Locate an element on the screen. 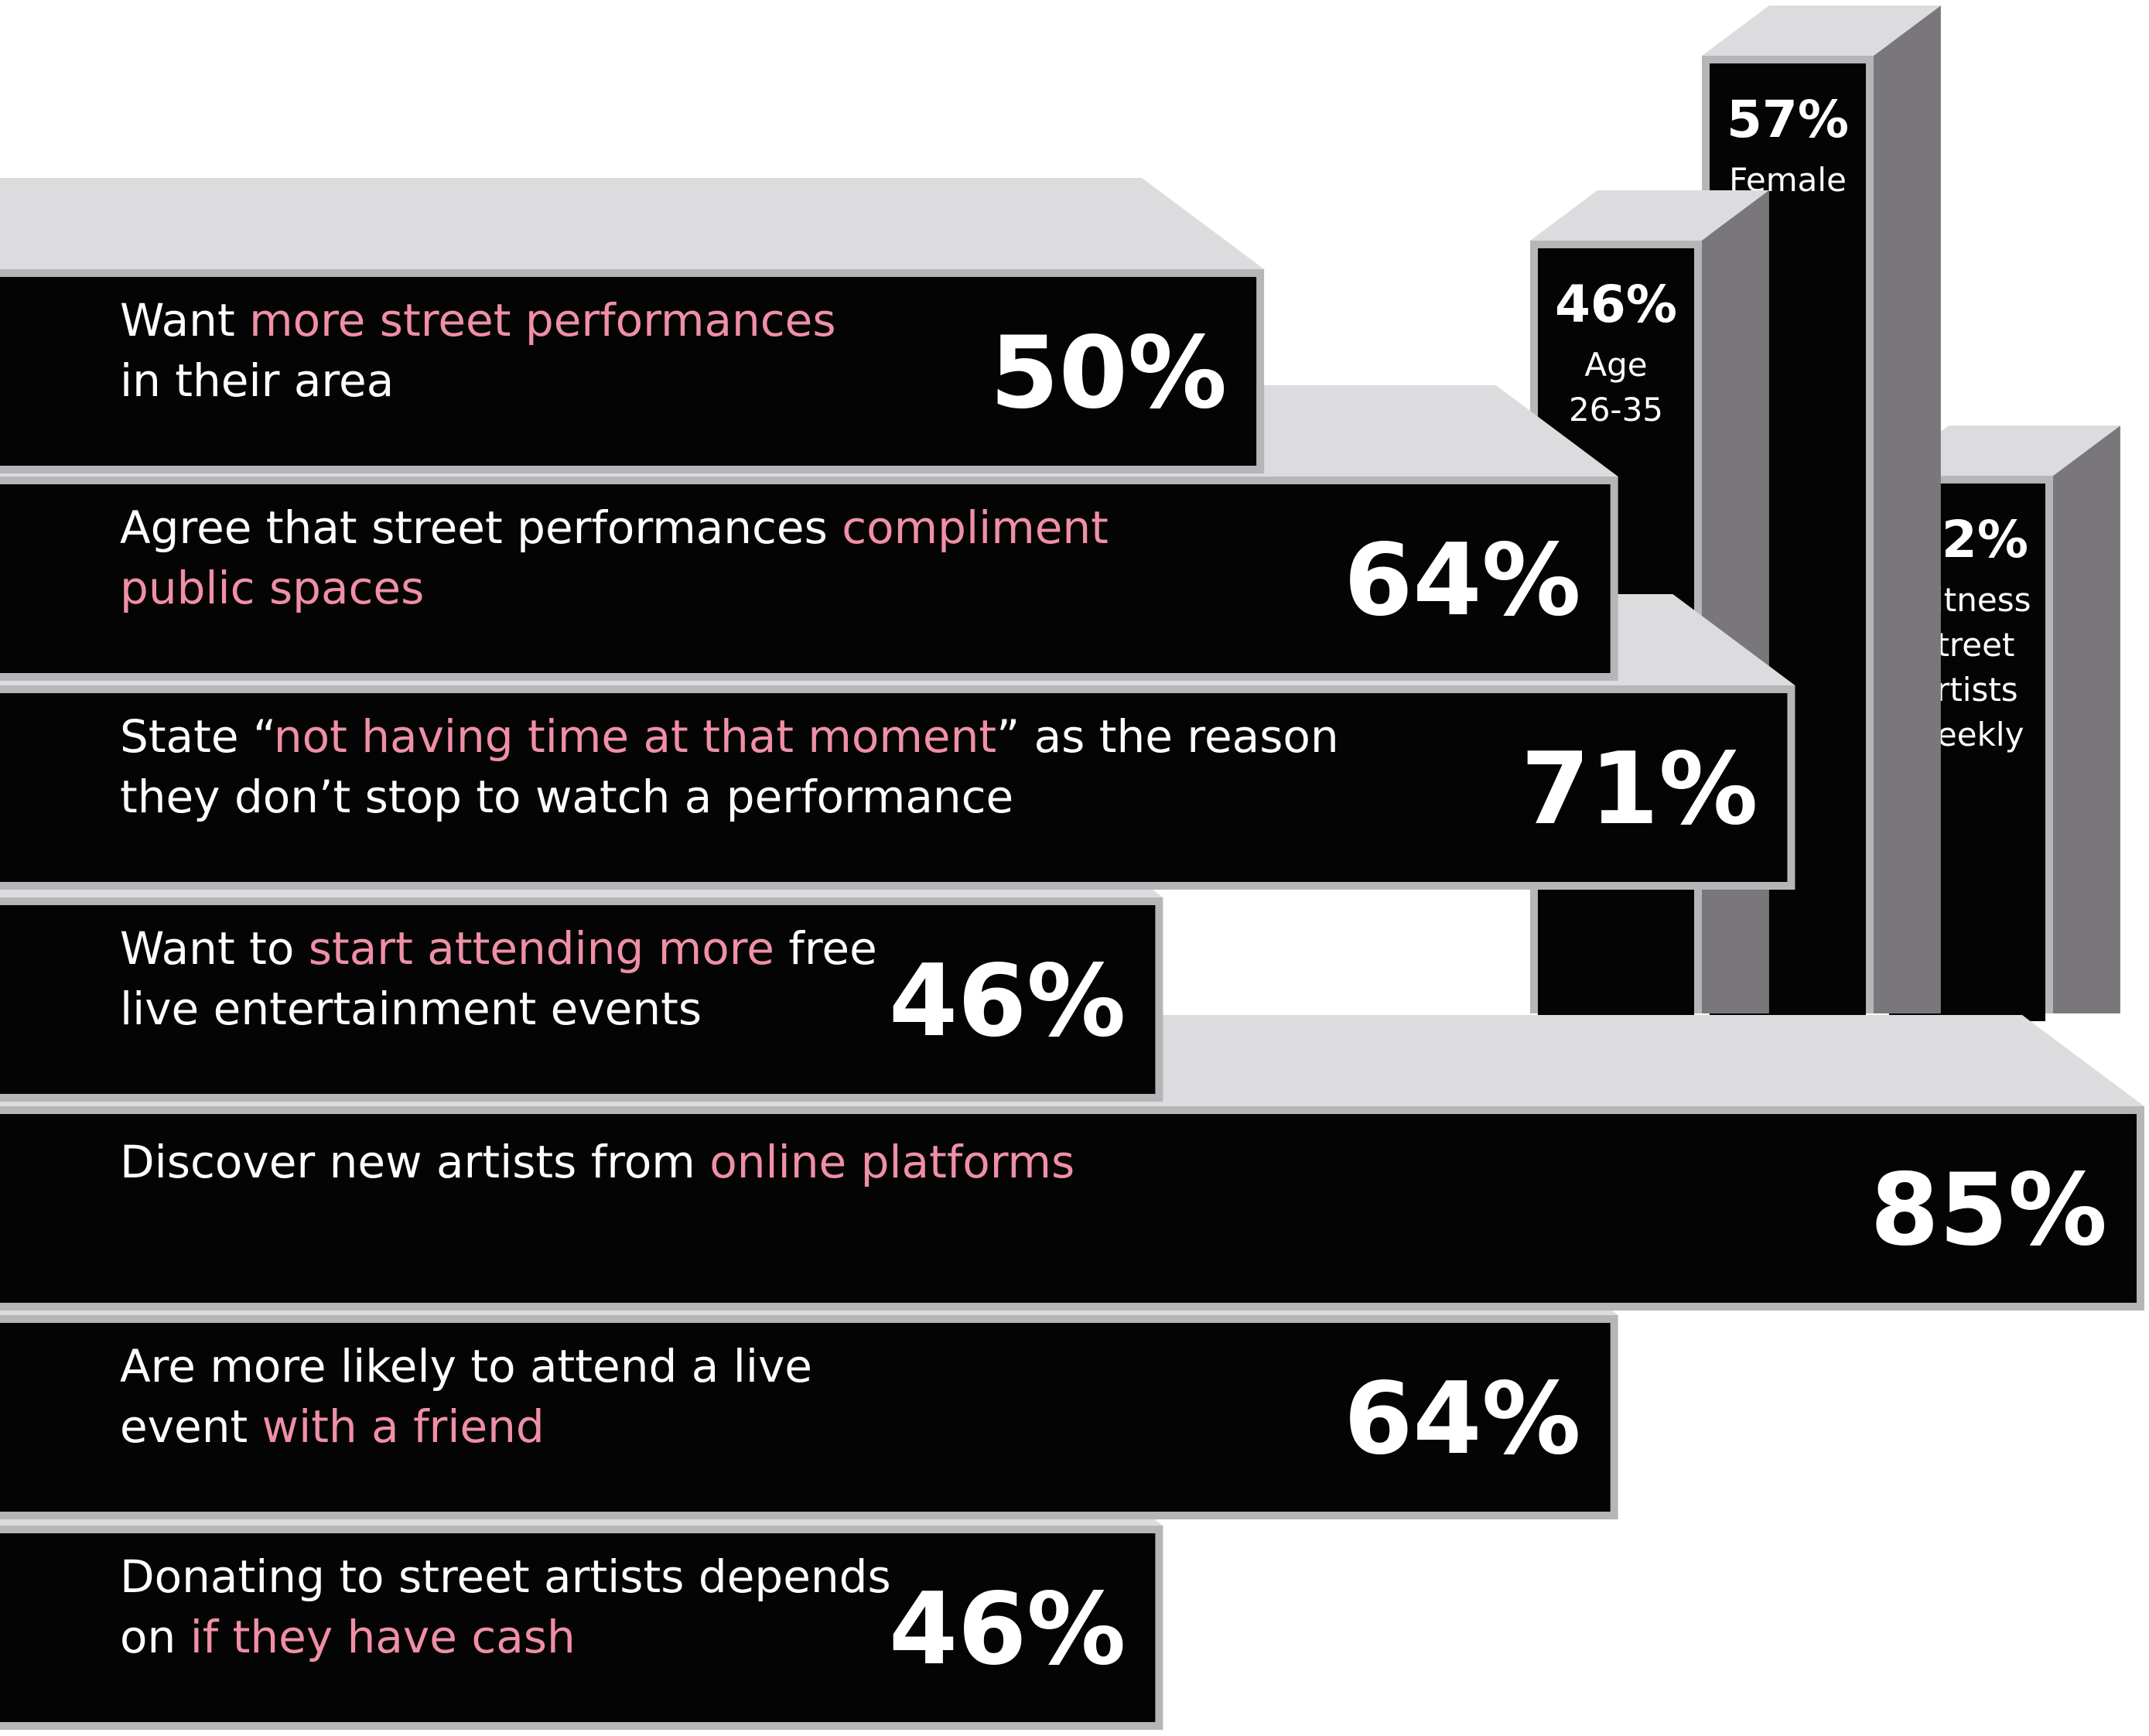  bar-value-label: 71% is located at coordinates (1639, 789).